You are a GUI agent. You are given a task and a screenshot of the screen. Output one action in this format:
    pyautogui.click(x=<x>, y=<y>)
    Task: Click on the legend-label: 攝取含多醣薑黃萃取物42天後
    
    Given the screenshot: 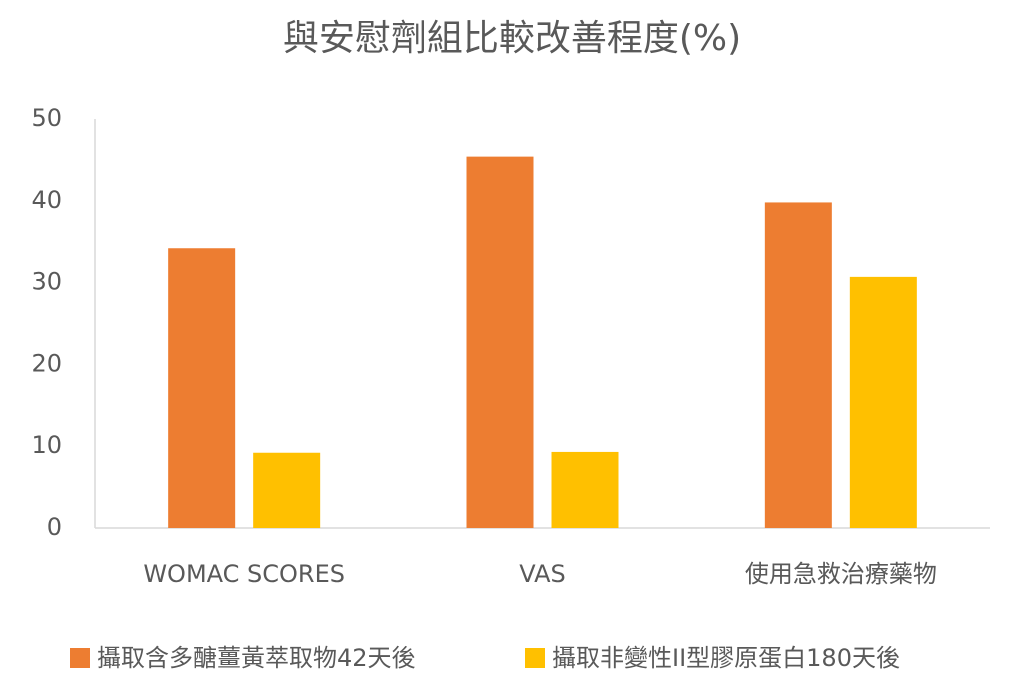 What is the action you would take?
    pyautogui.click(x=256, y=658)
    